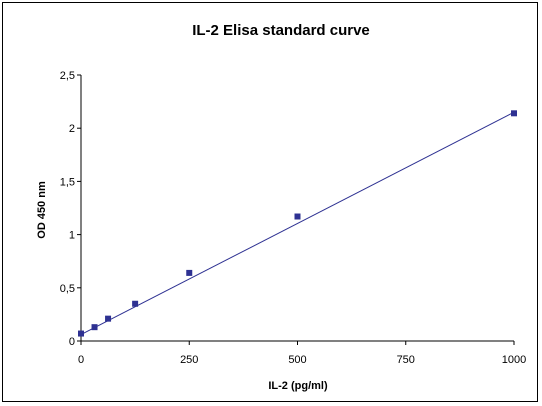  What do you see at coordinates (67, 182) in the screenshot?
I see `y-tick-label: 1,5` at bounding box center [67, 182].